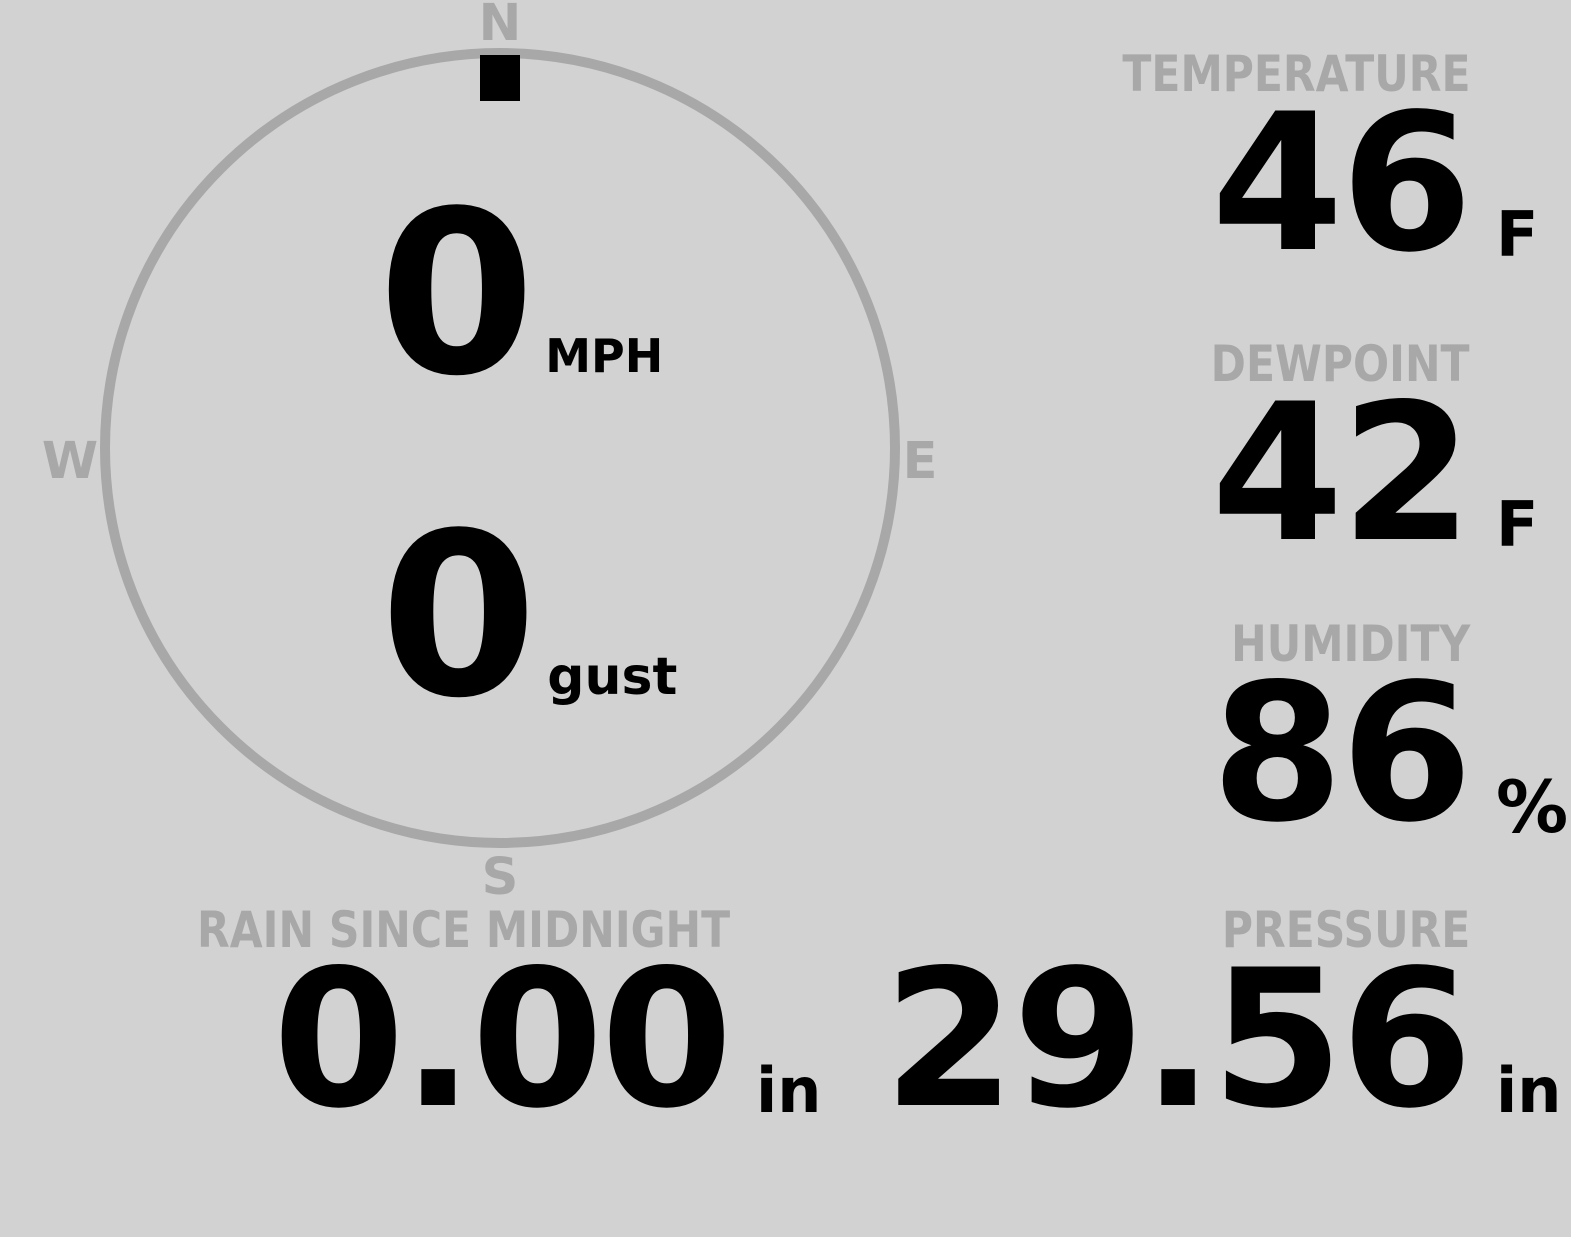 The image size is (1571, 1237). What do you see at coordinates (1517, 234) in the screenshot?
I see `temperature-unit: F` at bounding box center [1517, 234].